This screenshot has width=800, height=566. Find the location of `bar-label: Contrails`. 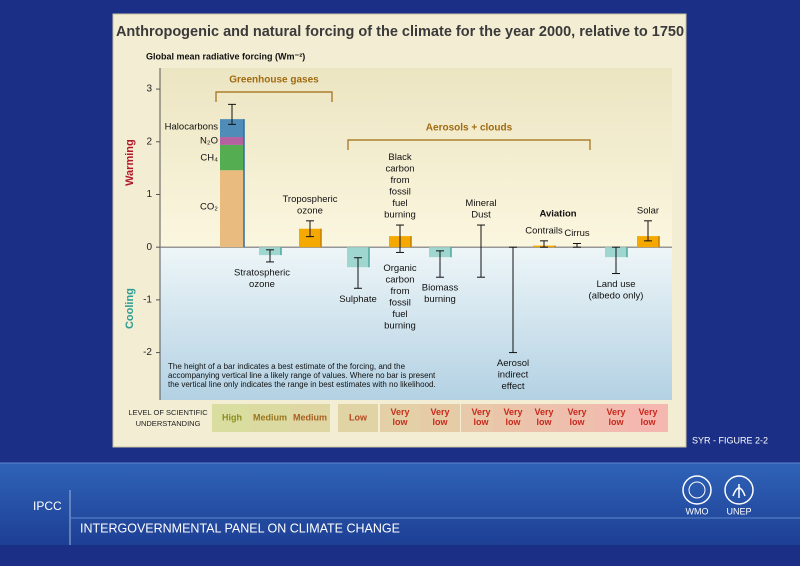

bar-label: Contrails is located at coordinates (544, 230).